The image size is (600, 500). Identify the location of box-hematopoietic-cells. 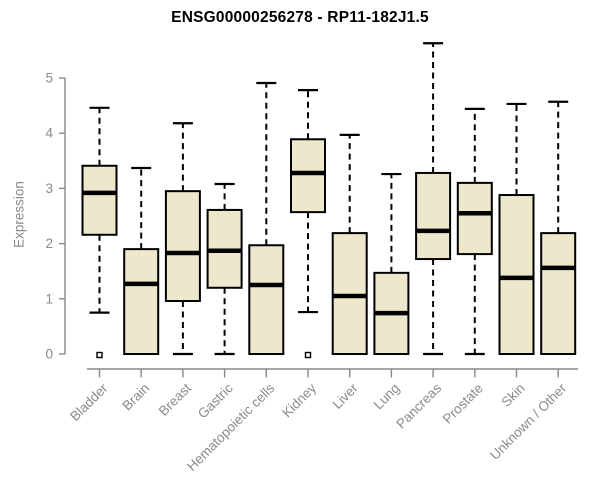
(266, 299).